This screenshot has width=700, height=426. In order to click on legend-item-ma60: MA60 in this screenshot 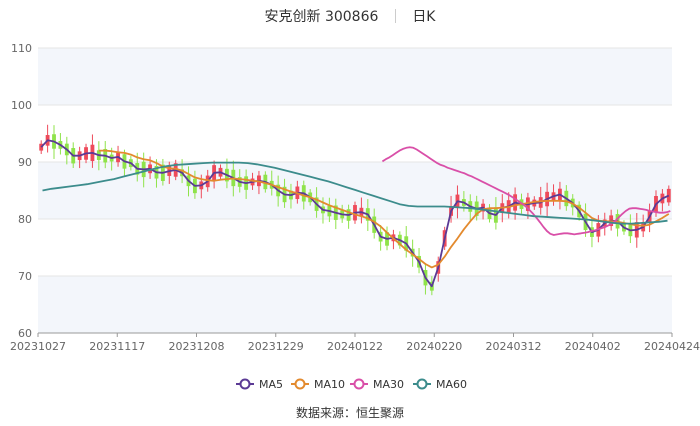, I will do `click(440, 384)`.